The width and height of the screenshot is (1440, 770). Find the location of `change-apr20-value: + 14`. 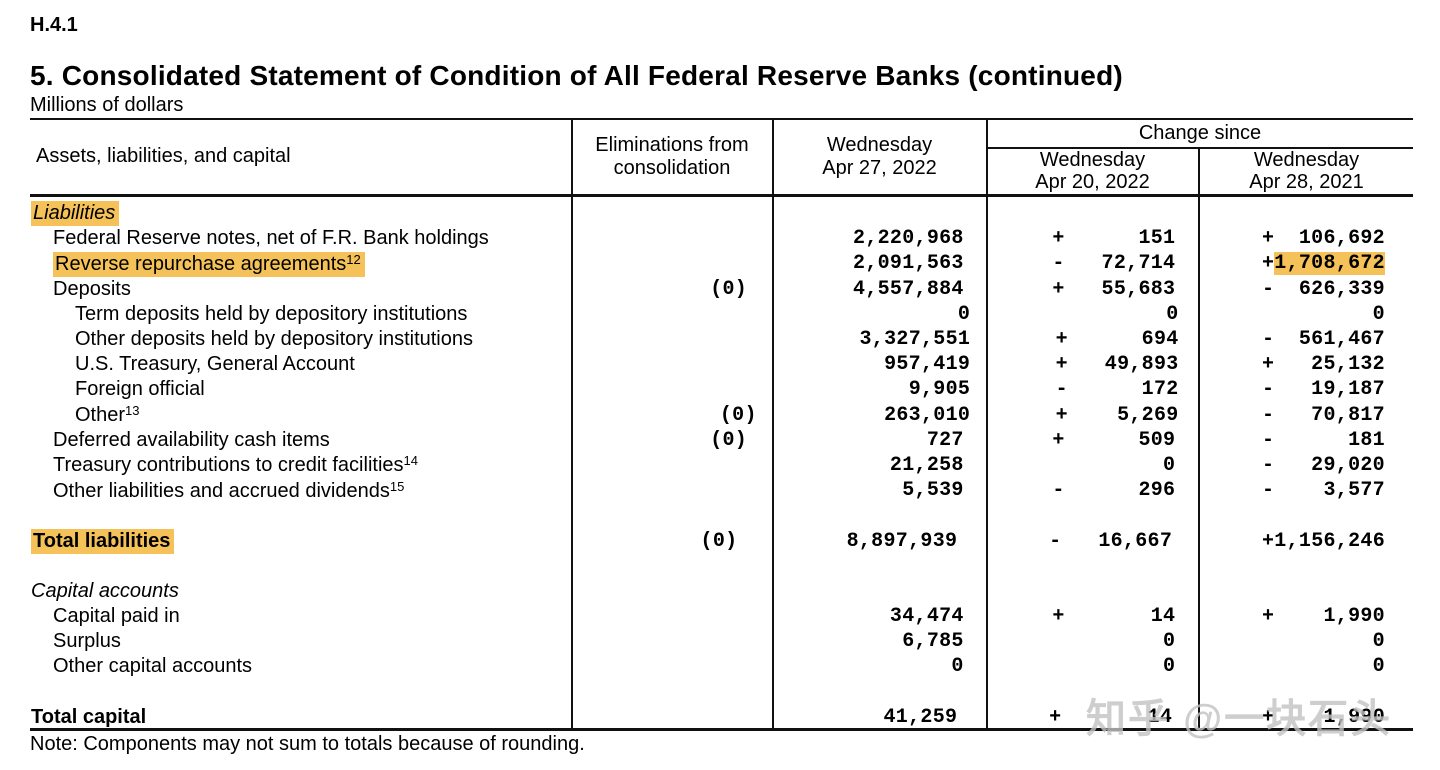

change-apr20-value: + 14 is located at coordinates (1111, 717).